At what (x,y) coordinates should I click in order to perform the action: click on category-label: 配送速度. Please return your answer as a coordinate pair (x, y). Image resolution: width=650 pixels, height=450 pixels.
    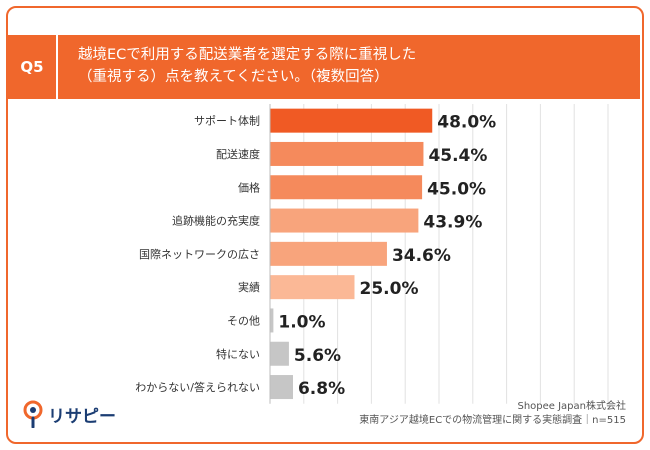
    Looking at the image, I should click on (238, 154).